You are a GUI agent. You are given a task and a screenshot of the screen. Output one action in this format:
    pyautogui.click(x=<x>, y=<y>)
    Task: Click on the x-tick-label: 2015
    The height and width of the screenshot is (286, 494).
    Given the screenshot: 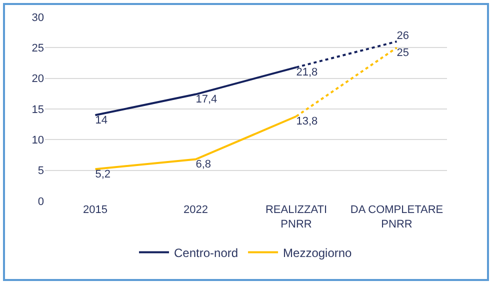 What is the action you would take?
    pyautogui.click(x=95, y=210)
    